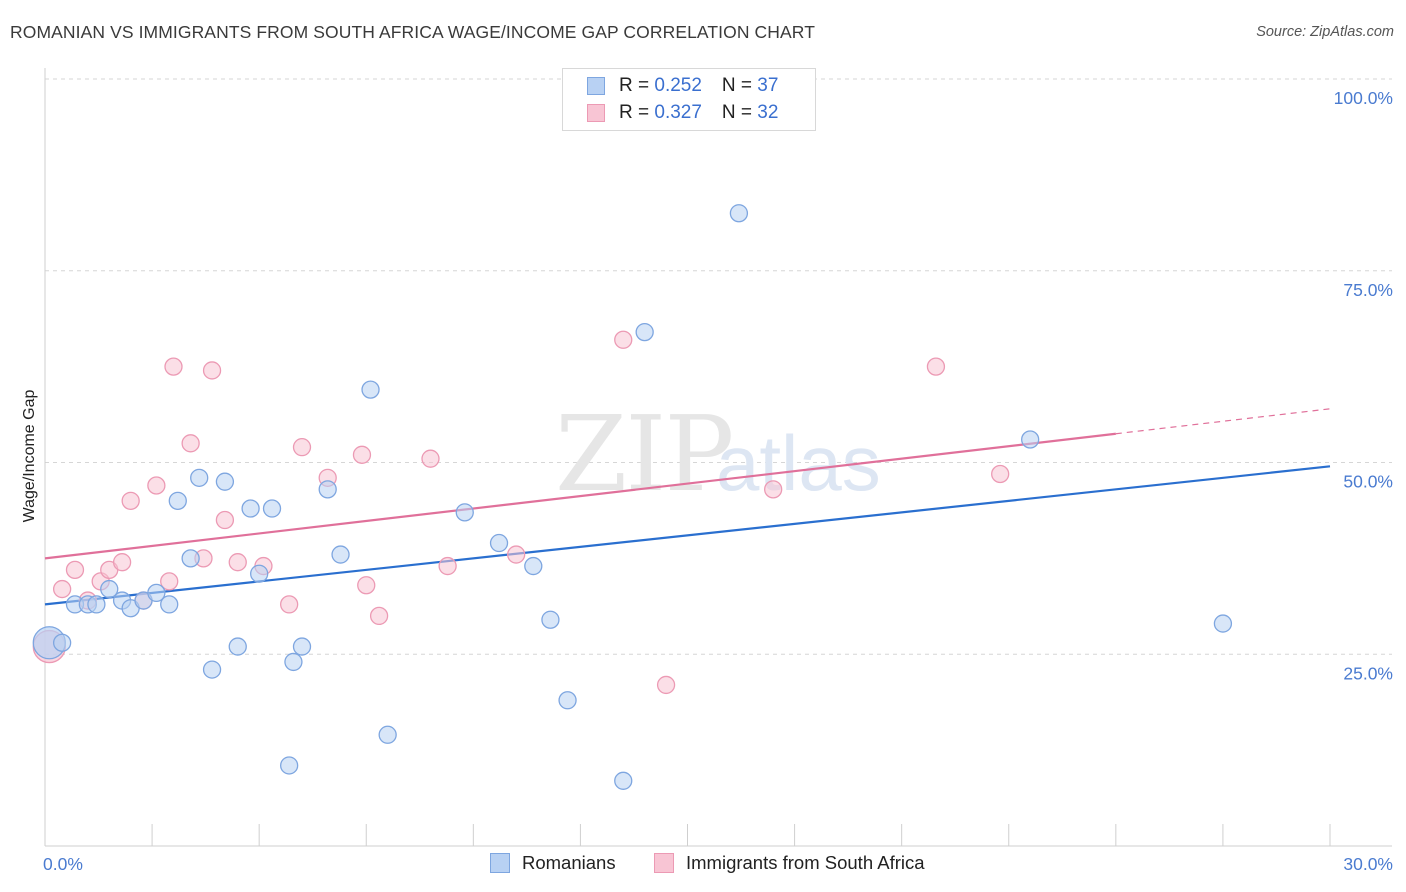 Image resolution: width=1406 pixels, height=892 pixels. What do you see at coordinates (1368, 673) in the screenshot?
I see `y-tick-label: 25.0%` at bounding box center [1368, 673].